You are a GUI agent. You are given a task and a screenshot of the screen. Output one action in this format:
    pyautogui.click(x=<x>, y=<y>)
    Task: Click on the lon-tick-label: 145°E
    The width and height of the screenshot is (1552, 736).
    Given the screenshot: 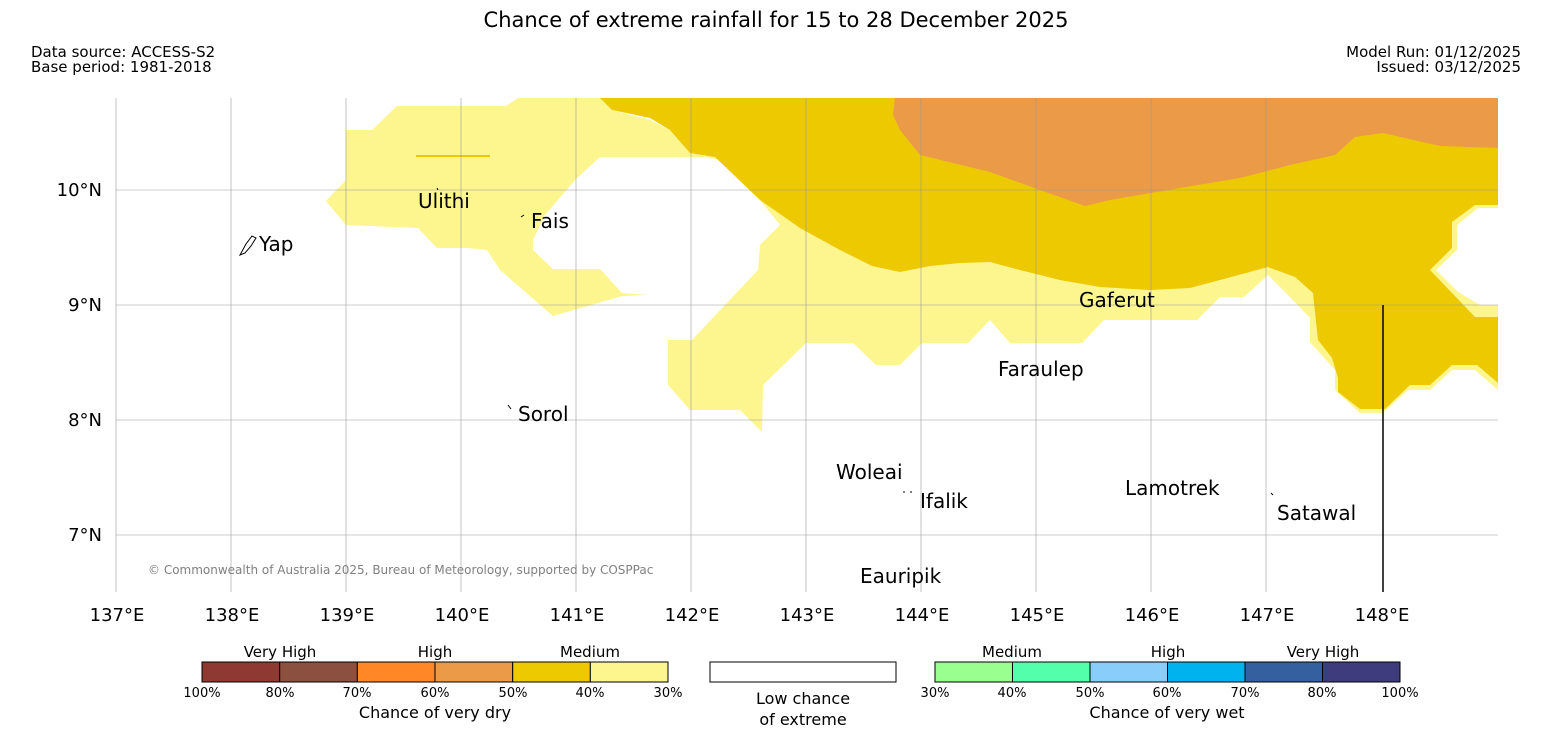 What is the action you would take?
    pyautogui.click(x=1037, y=615)
    